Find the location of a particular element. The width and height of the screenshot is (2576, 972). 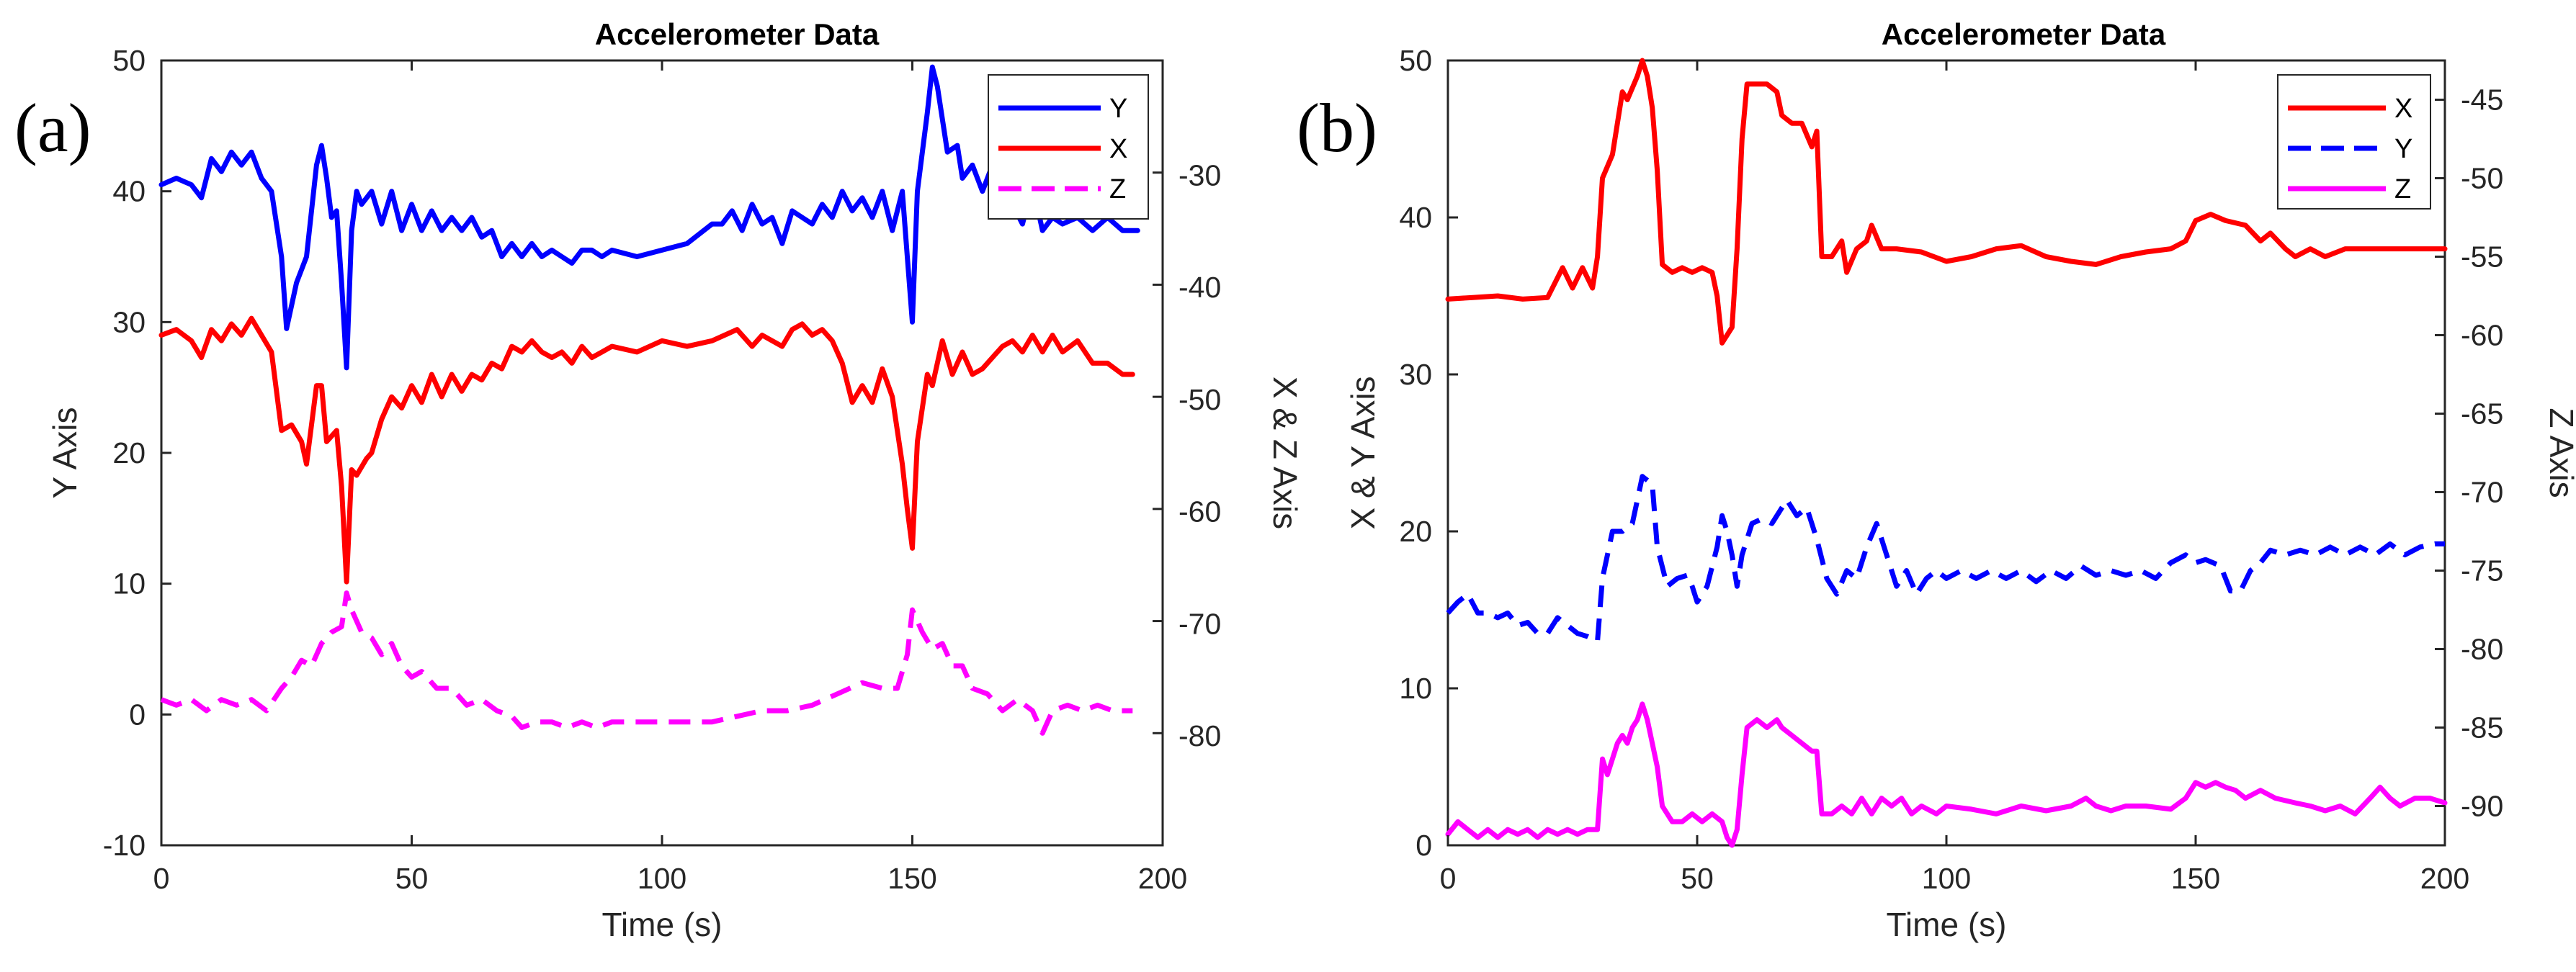

panel-b-legend: X Y Z is located at coordinates (2354, 142).